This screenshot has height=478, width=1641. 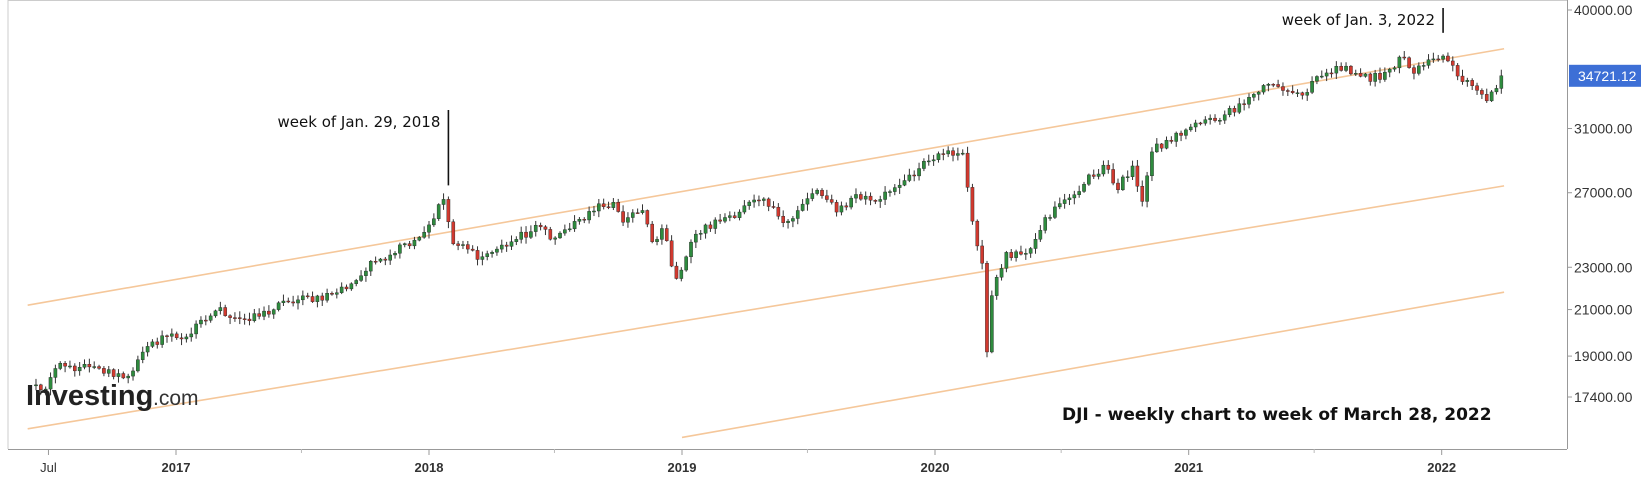 What do you see at coordinates (1605, 75) in the screenshot?
I see `last-price-badge` at bounding box center [1605, 75].